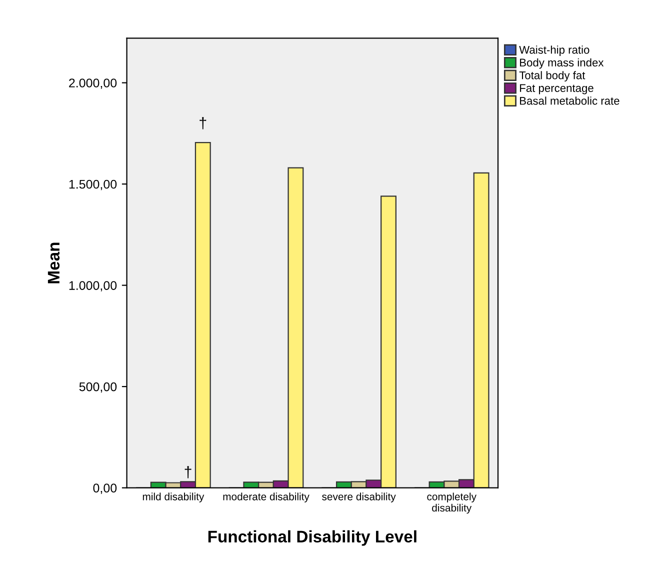 The width and height of the screenshot is (657, 562). I want to click on y-tick-label: 1.000,00, so click(93, 286).